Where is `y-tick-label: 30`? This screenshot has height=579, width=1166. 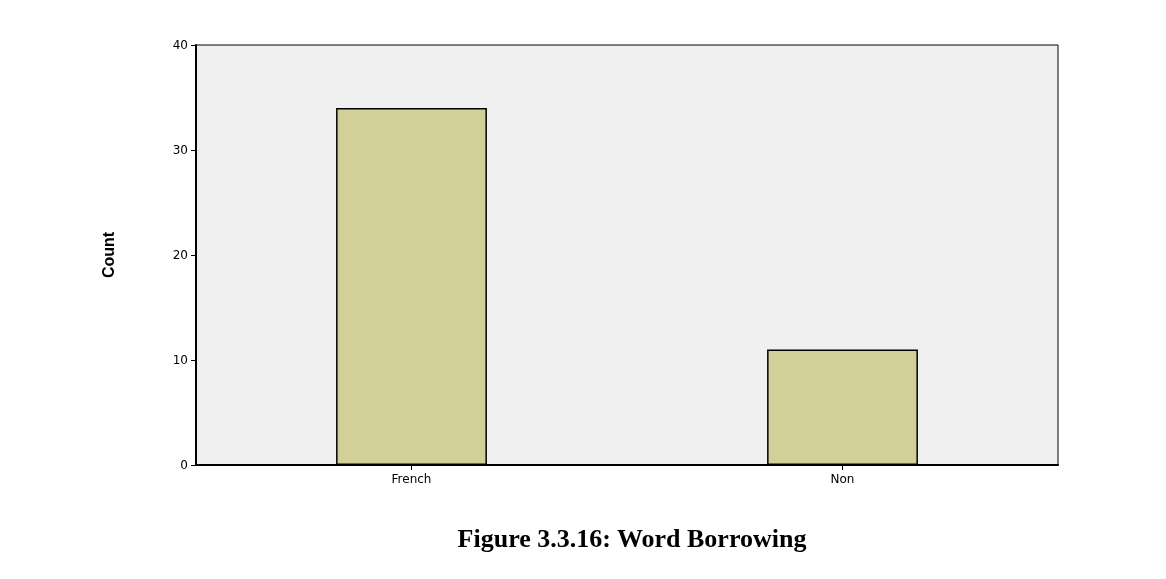 y-tick-label: 30 is located at coordinates (180, 150).